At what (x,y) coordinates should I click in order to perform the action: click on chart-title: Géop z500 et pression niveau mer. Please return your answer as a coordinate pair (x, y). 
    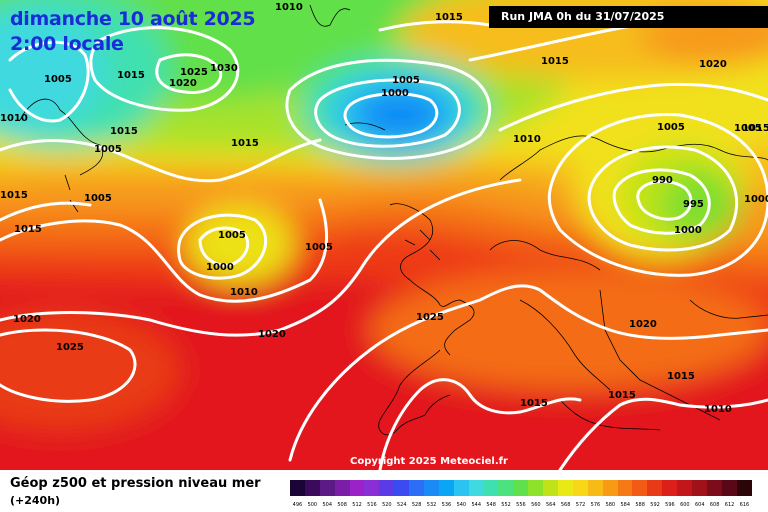
    Looking at the image, I should click on (135, 483).